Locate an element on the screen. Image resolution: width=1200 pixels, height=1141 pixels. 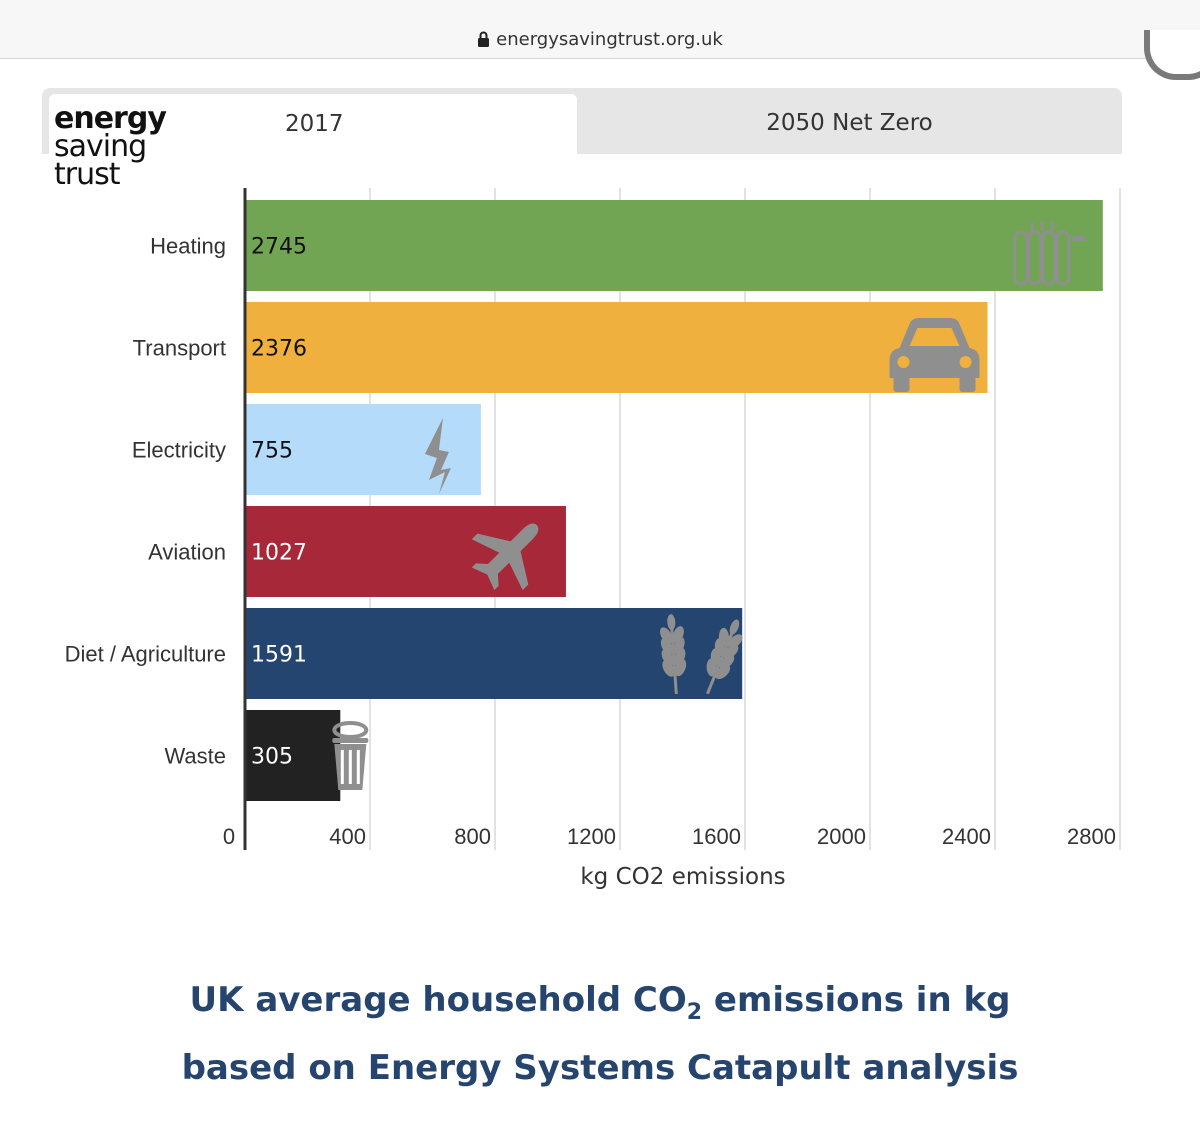
category-label: Diet / Agriculture is located at coordinates (145, 654).